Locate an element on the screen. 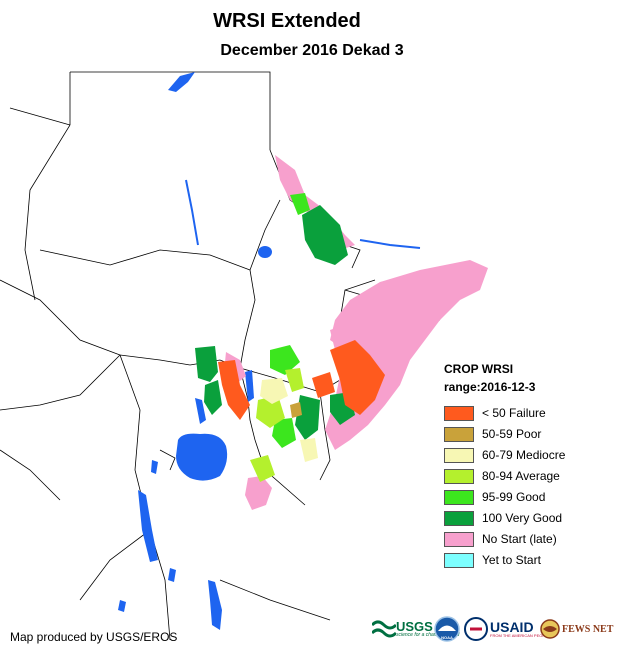  legend-title: CROP WRSI is located at coordinates (479, 369).